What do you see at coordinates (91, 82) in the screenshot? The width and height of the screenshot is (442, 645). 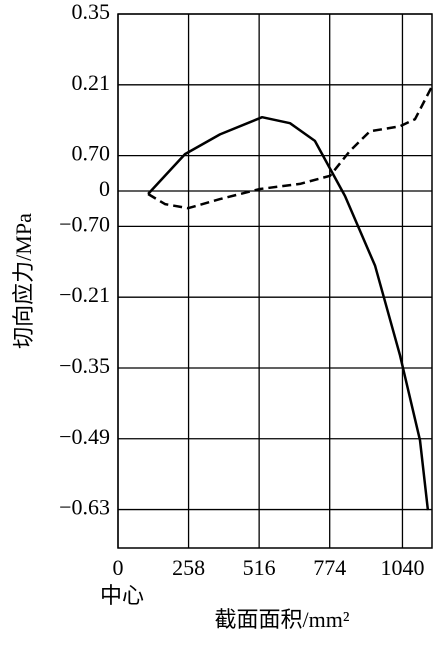 I see `y-tick-label: 0.21` at bounding box center [91, 82].